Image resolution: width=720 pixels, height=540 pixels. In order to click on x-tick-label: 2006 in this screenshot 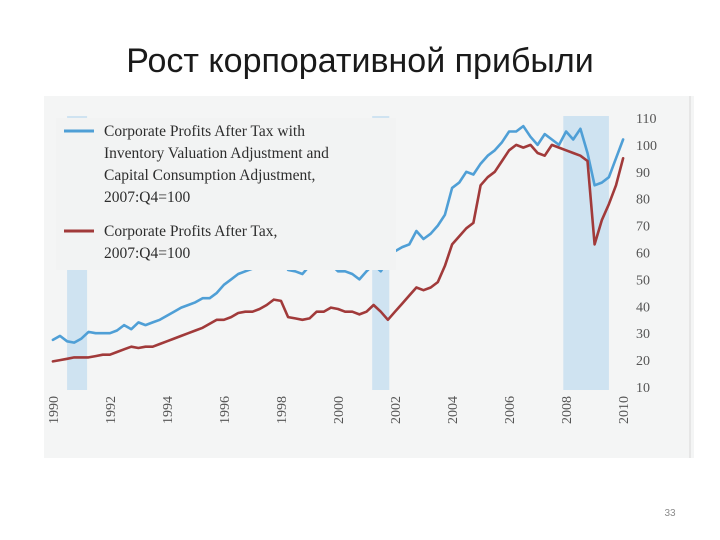, I will do `click(510, 410)`.